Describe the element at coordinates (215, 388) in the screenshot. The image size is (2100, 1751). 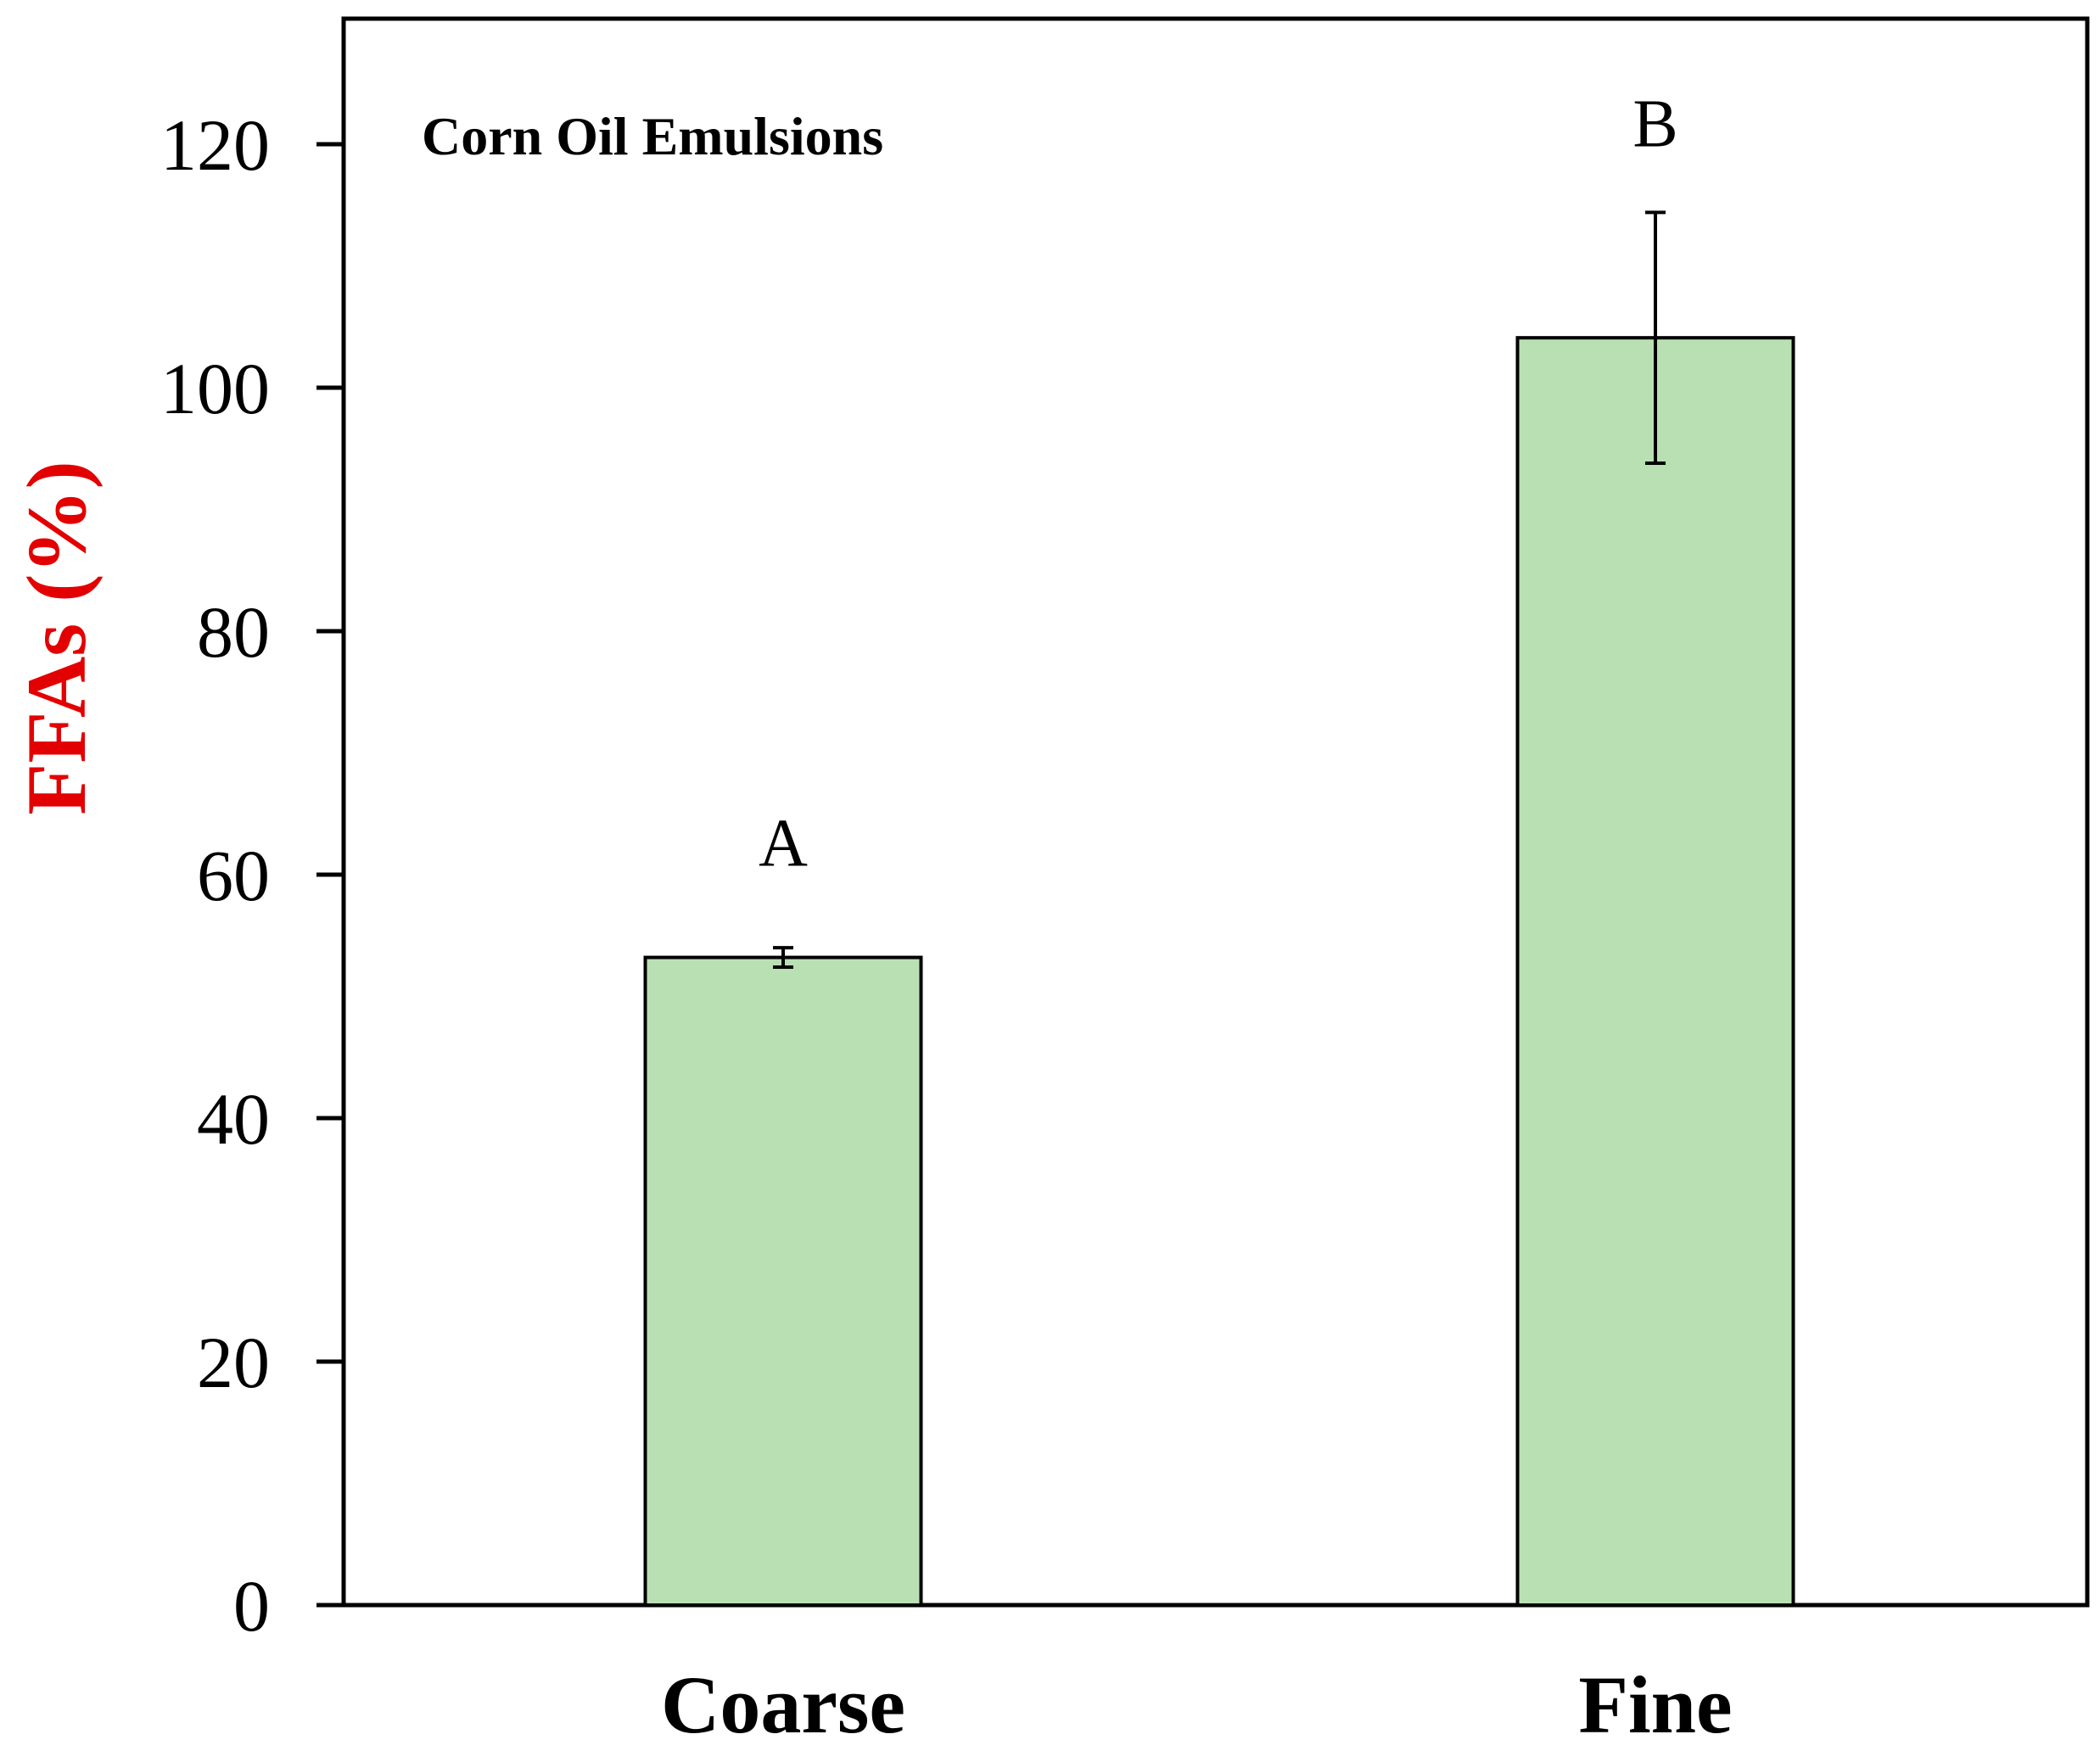
I see `y-tick-label: 100` at that location.